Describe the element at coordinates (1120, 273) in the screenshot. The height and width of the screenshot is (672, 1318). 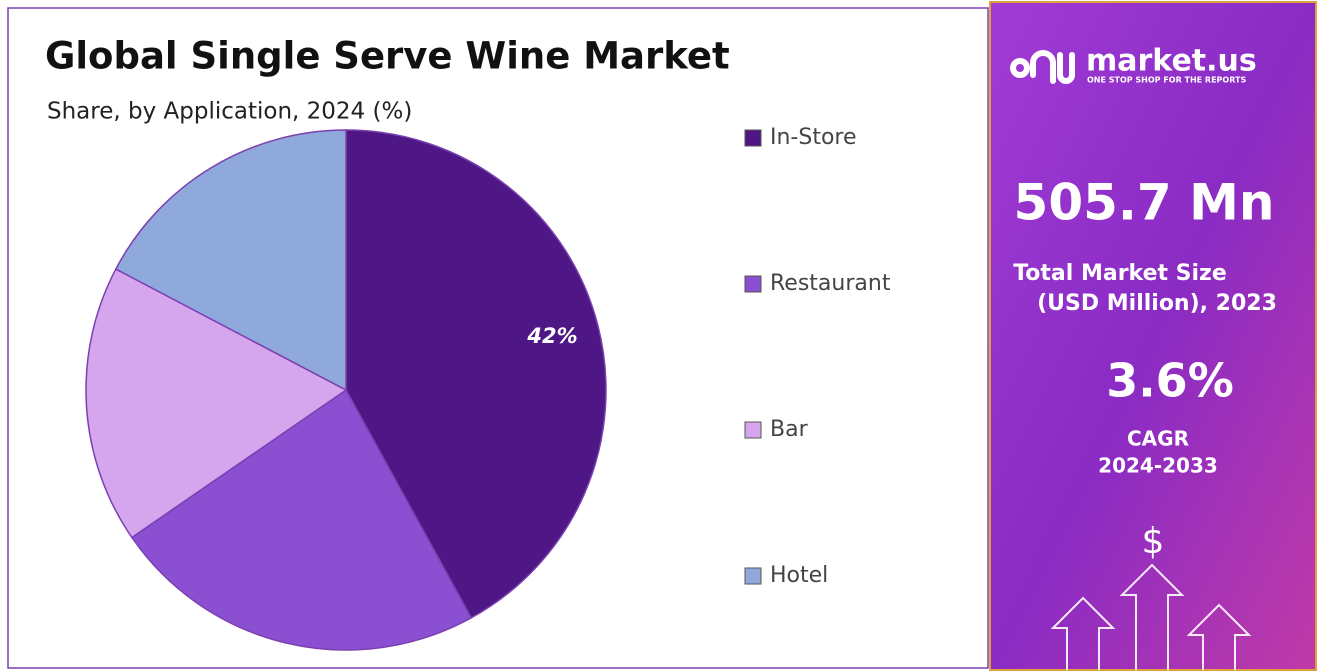
I see `market-size-label: Total Market Size` at that location.